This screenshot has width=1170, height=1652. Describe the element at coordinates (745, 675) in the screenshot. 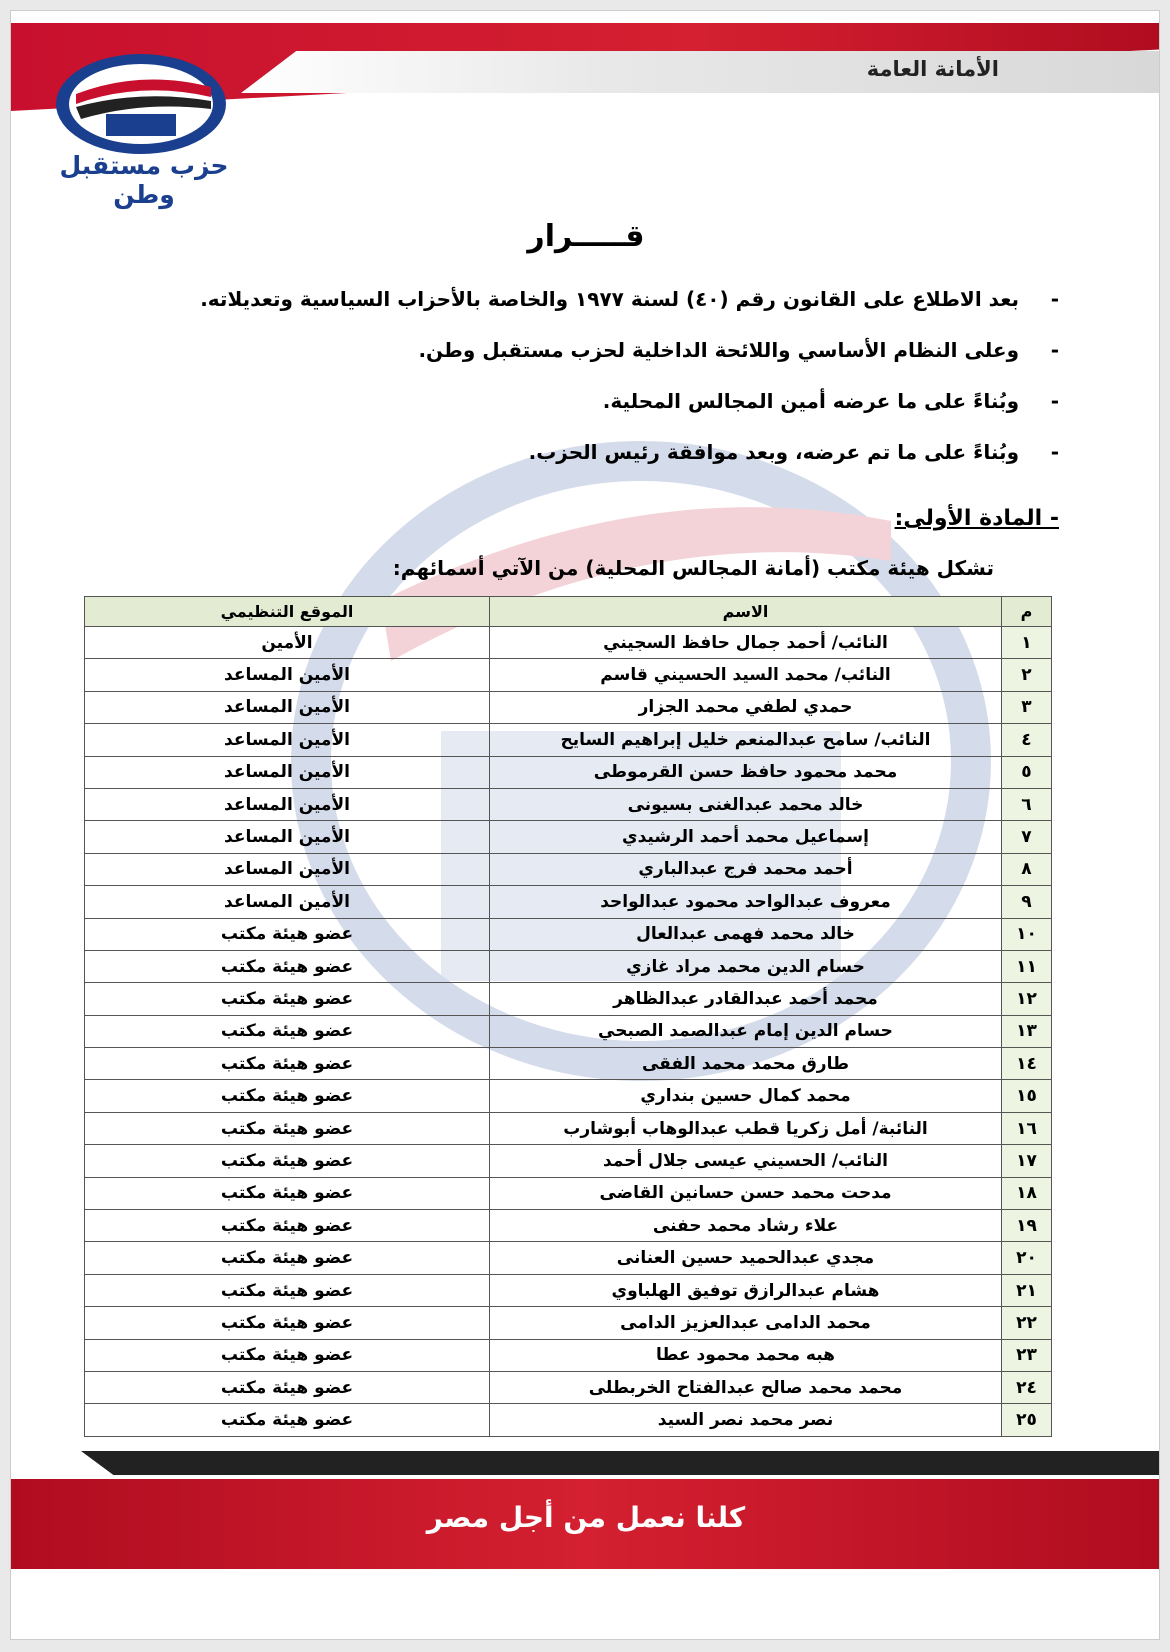

I see `member-name: النائب/ محمد السيد الحسيني قاسم` at that location.